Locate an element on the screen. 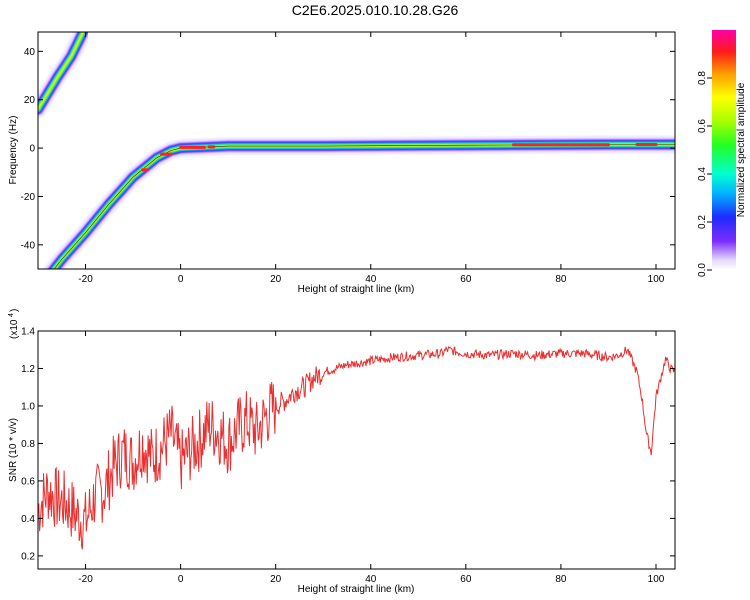  y-tick-label: 20 is located at coordinates (30, 100).